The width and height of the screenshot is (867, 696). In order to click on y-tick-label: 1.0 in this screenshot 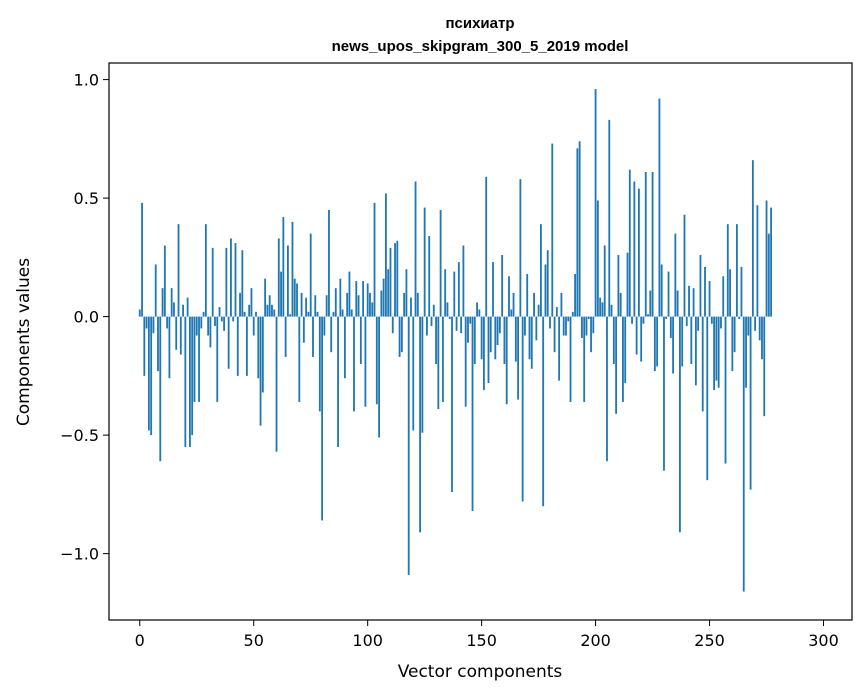, I will do `click(86, 80)`.